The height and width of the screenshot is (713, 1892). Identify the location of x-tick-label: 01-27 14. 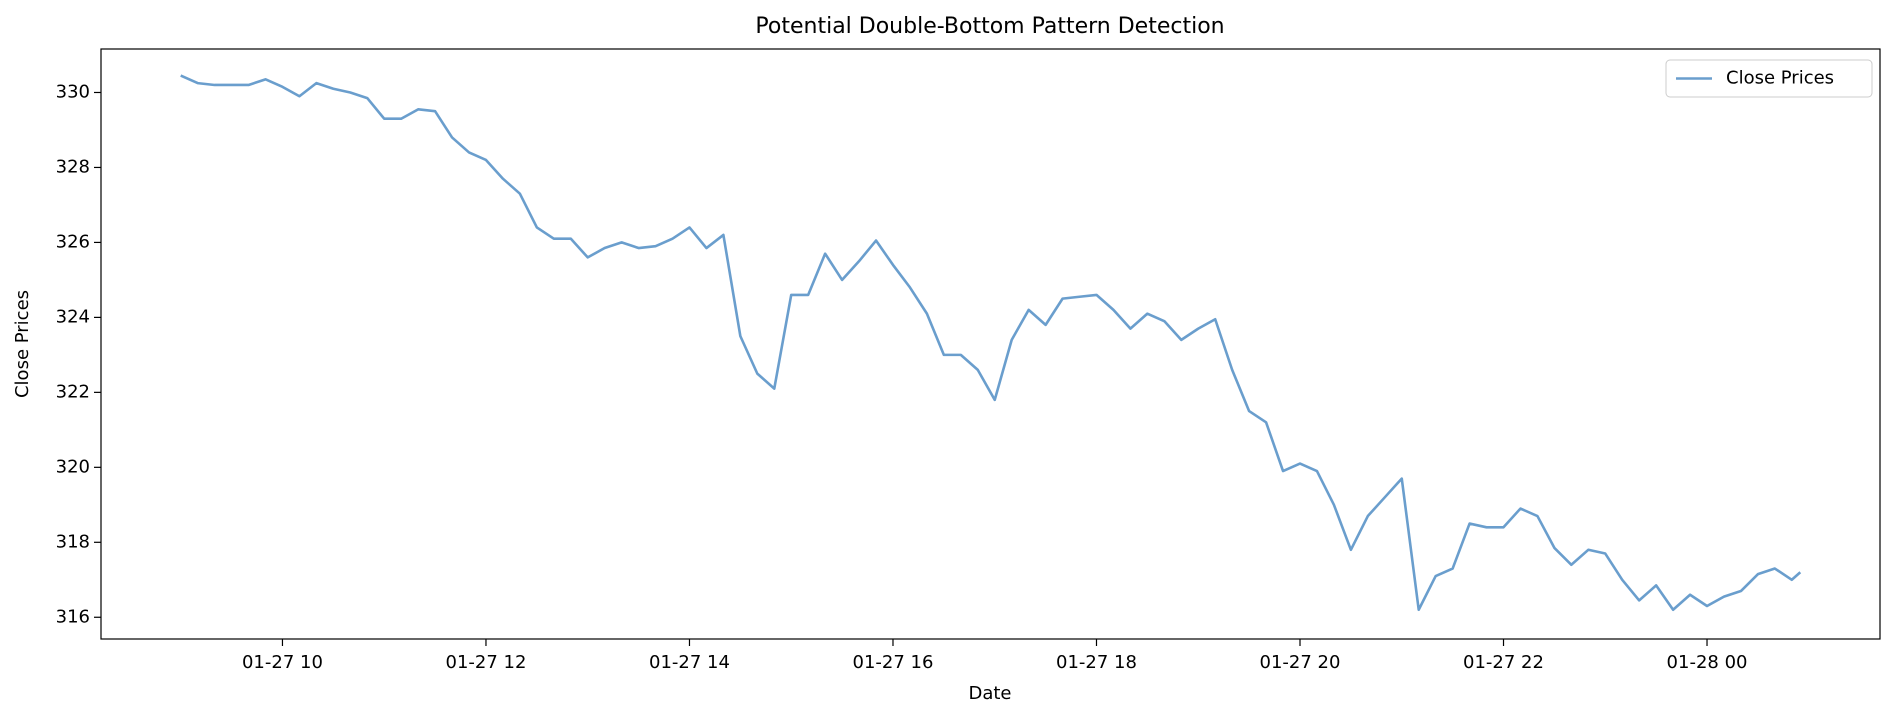
(689, 662).